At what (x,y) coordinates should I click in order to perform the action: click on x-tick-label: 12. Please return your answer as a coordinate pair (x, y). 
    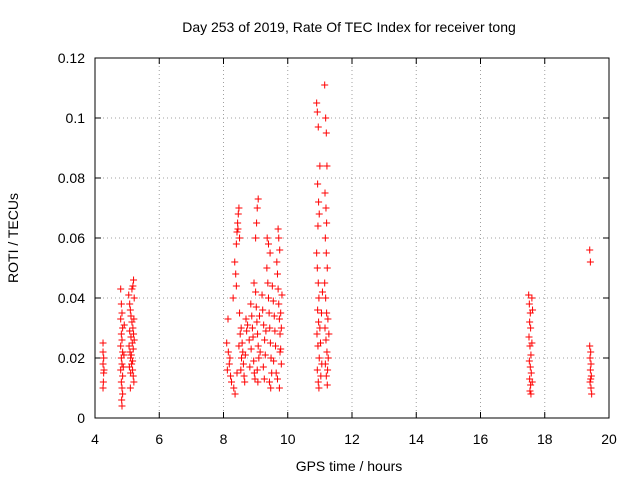
    Looking at the image, I should click on (352, 439).